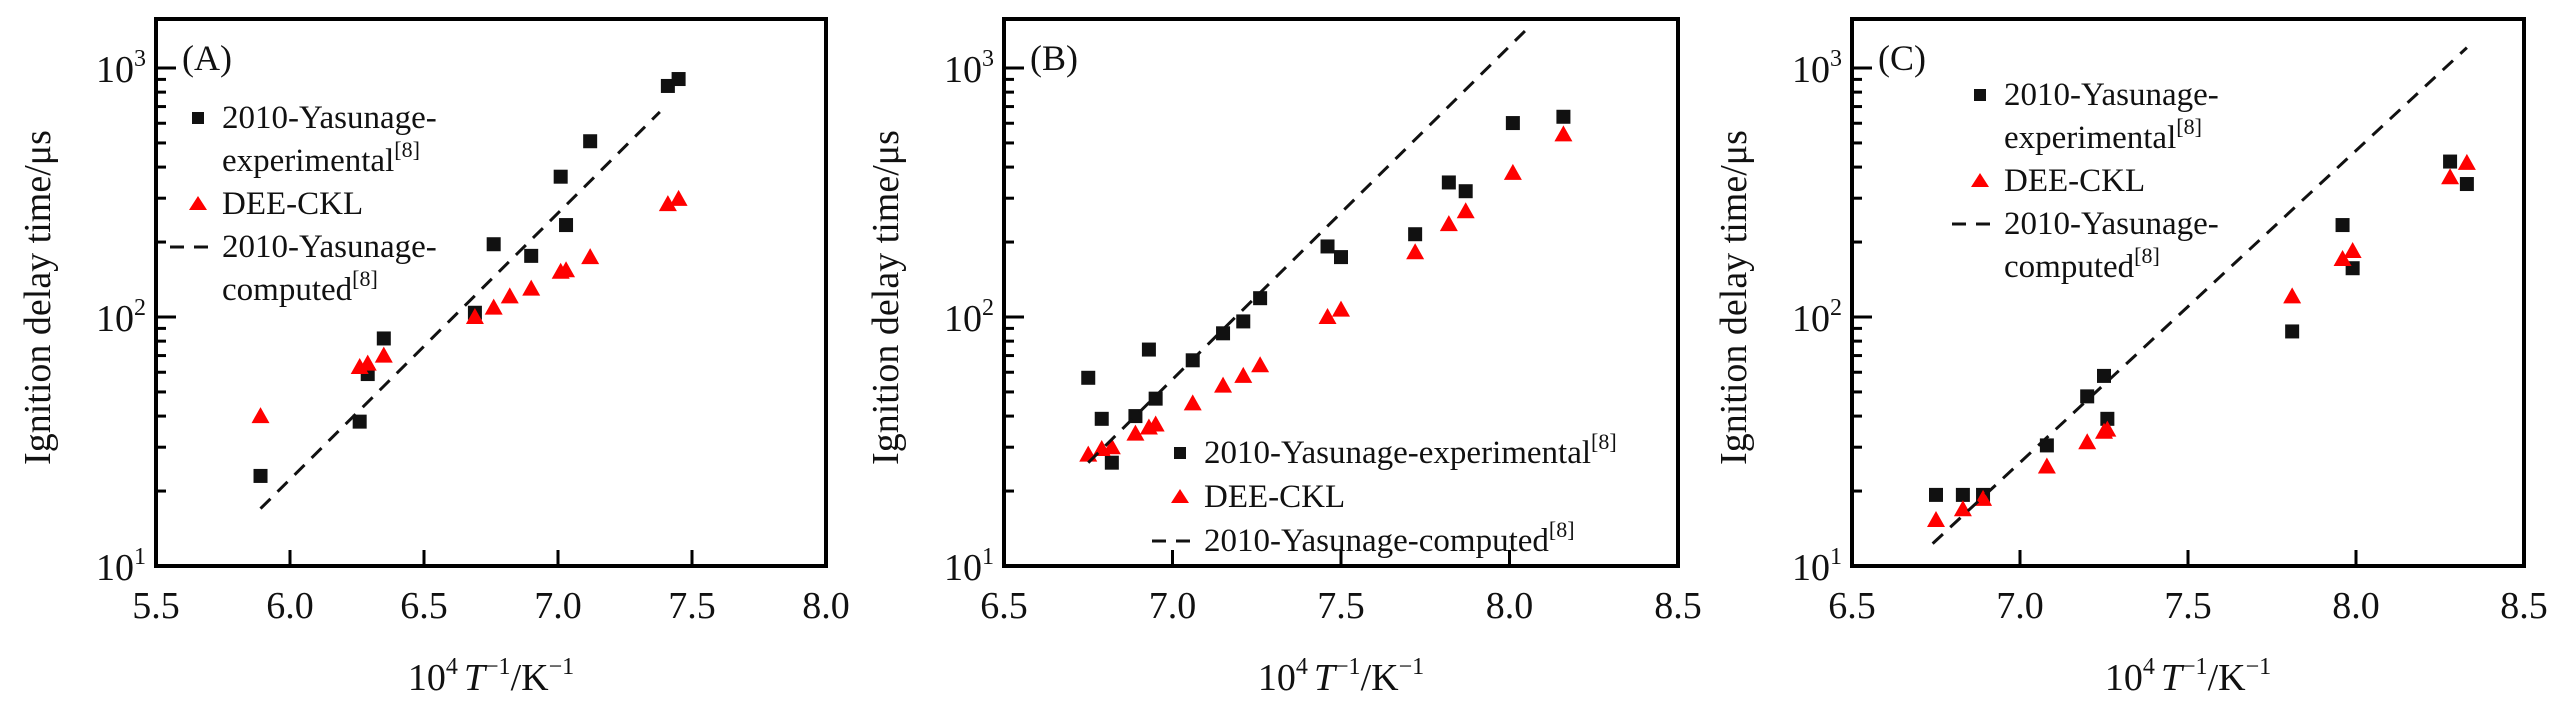 The image size is (2567, 709). What do you see at coordinates (292, 204) in the screenshot?
I see `legend-label: DEE-CKL` at bounding box center [292, 204].